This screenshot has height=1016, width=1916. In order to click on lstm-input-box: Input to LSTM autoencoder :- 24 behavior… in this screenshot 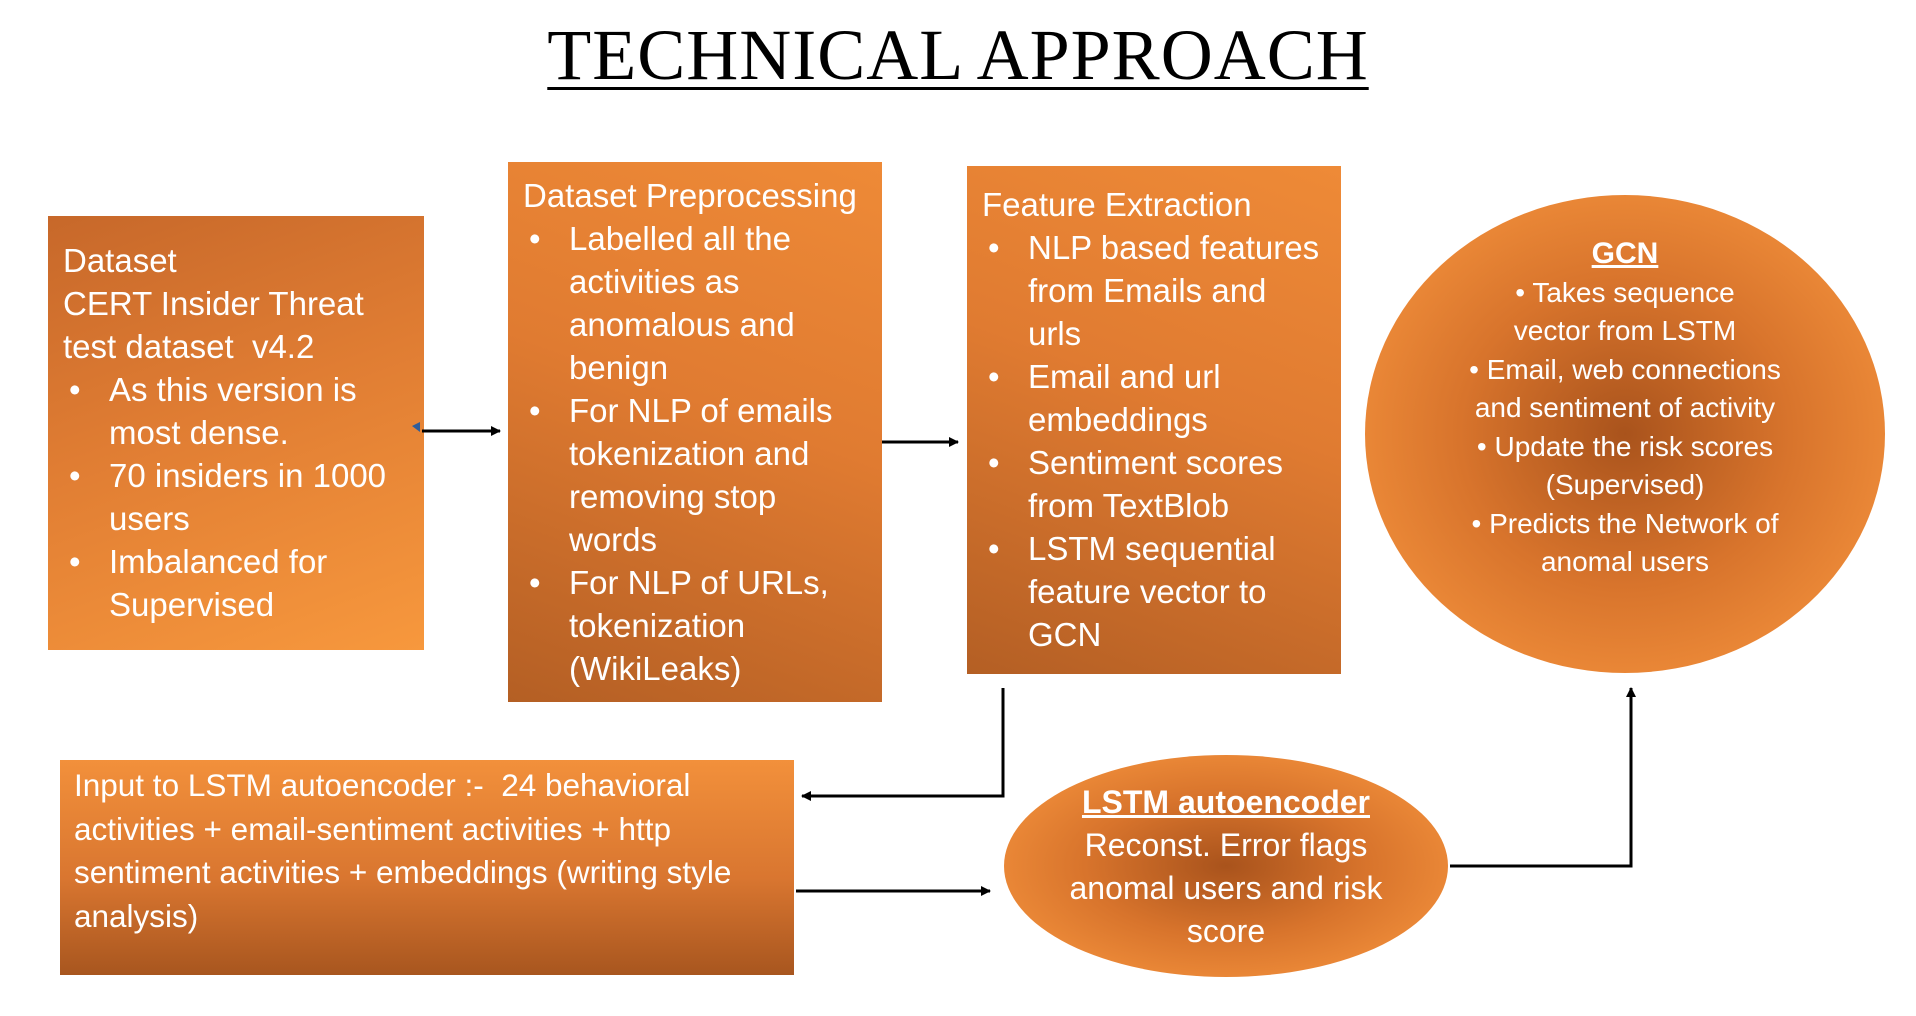, I will do `click(427, 867)`.